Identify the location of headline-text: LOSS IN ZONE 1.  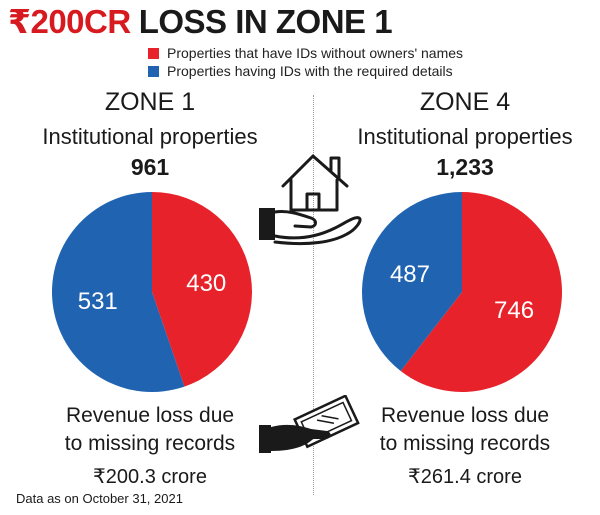
(265, 21).